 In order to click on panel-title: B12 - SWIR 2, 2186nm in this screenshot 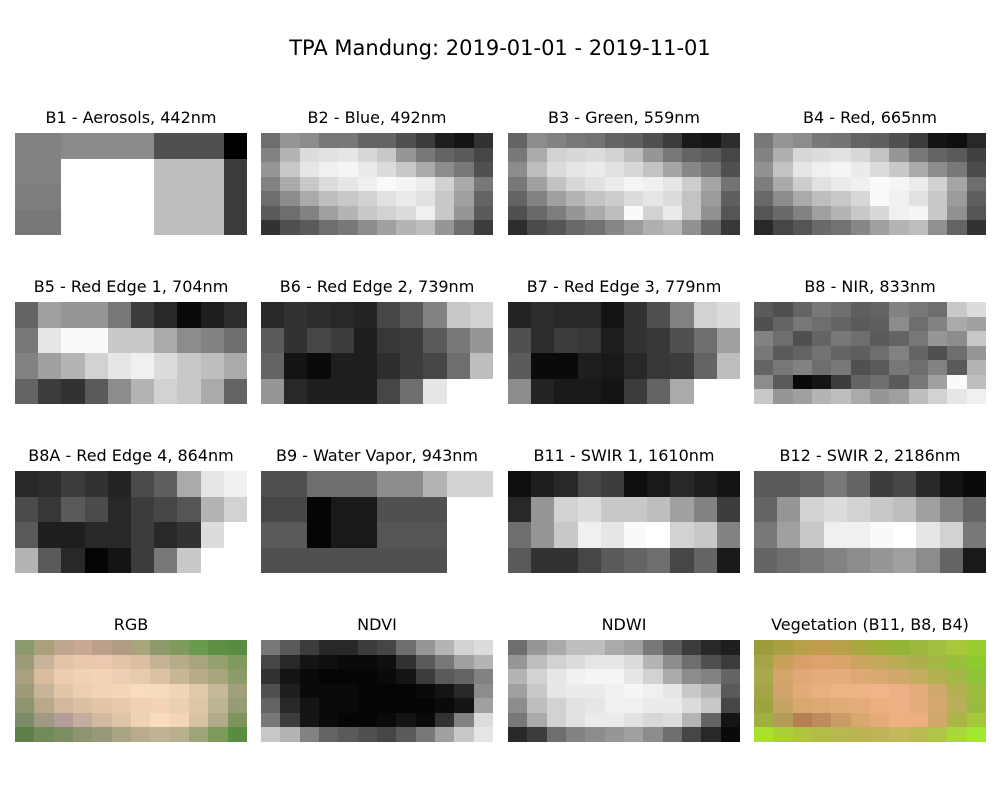, I will do `click(870, 455)`.